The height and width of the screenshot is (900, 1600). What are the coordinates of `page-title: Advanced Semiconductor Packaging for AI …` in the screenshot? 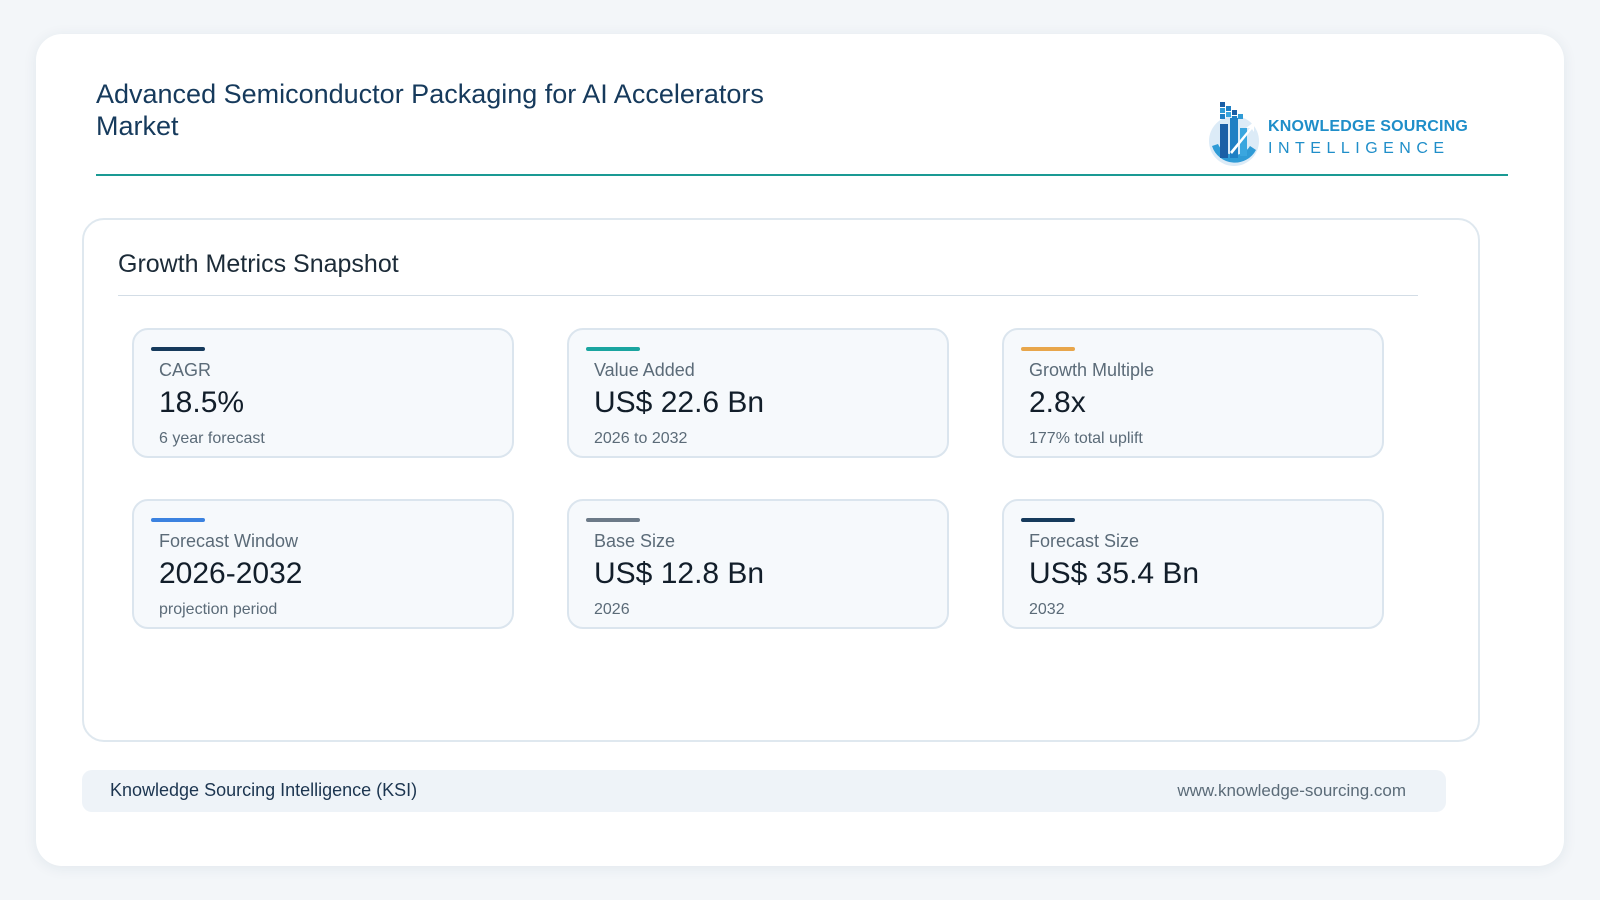 It's located at (430, 110).